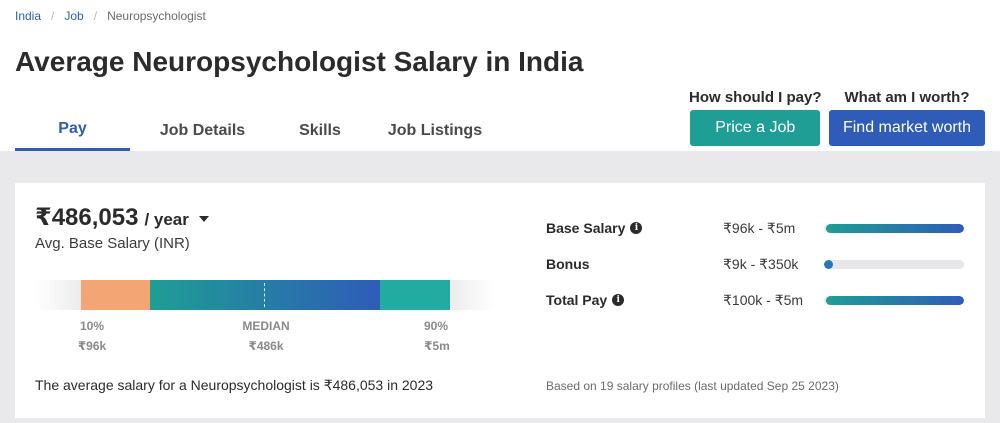 The height and width of the screenshot is (423, 1000). I want to click on breadcrumb-current: Neuropsychologist, so click(156, 16).